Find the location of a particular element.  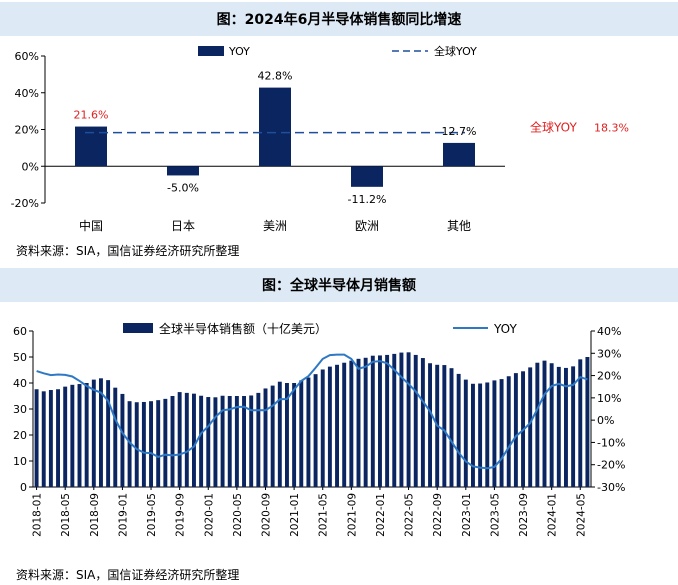

chart1-y-tick-label: 0% is located at coordinates (30, 166).